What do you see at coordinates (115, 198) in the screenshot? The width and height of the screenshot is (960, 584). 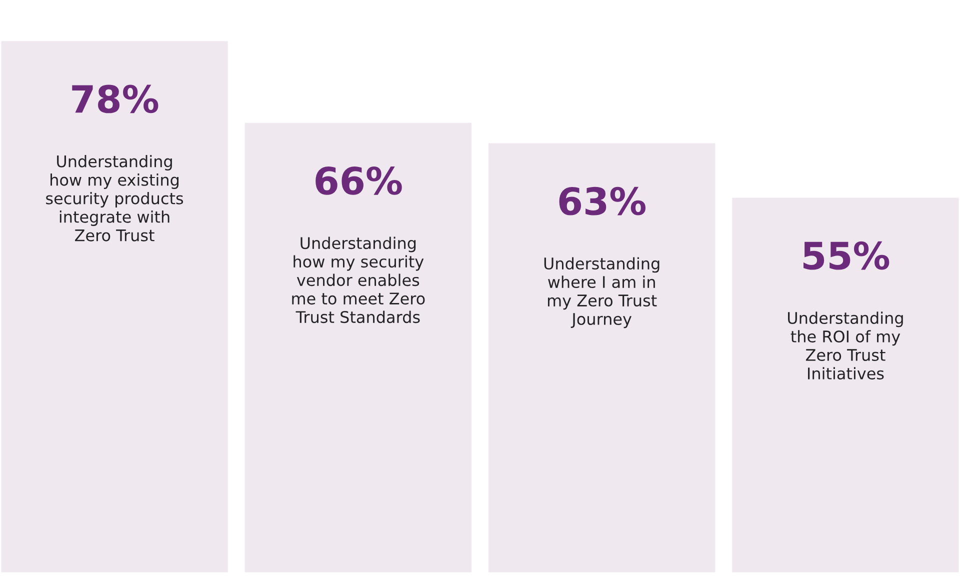 I see `x-tick-label: Understanding how my existing security products integrate with Zero Trust` at bounding box center [115, 198].